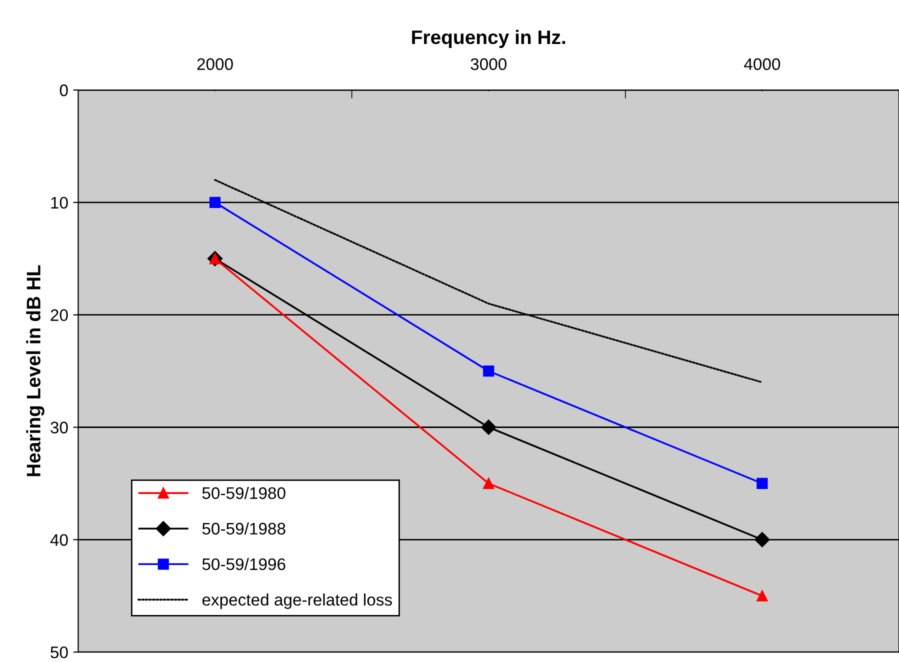 This screenshot has width=899, height=662. I want to click on y-tick-label: 30, so click(59, 428).